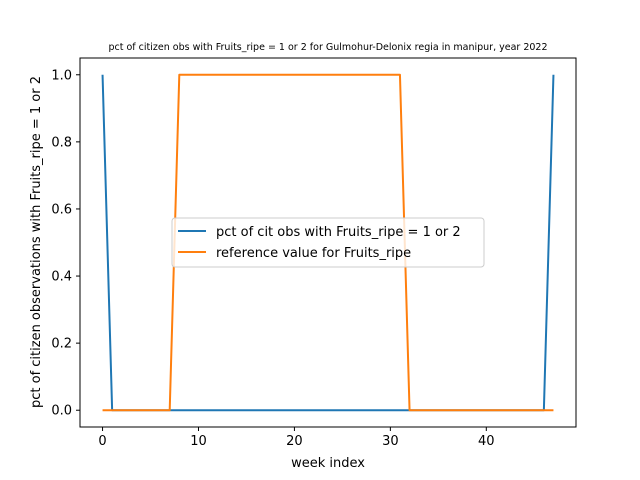 This screenshot has height=480, width=640. I want to click on x-tick-label: 10, so click(198, 441).